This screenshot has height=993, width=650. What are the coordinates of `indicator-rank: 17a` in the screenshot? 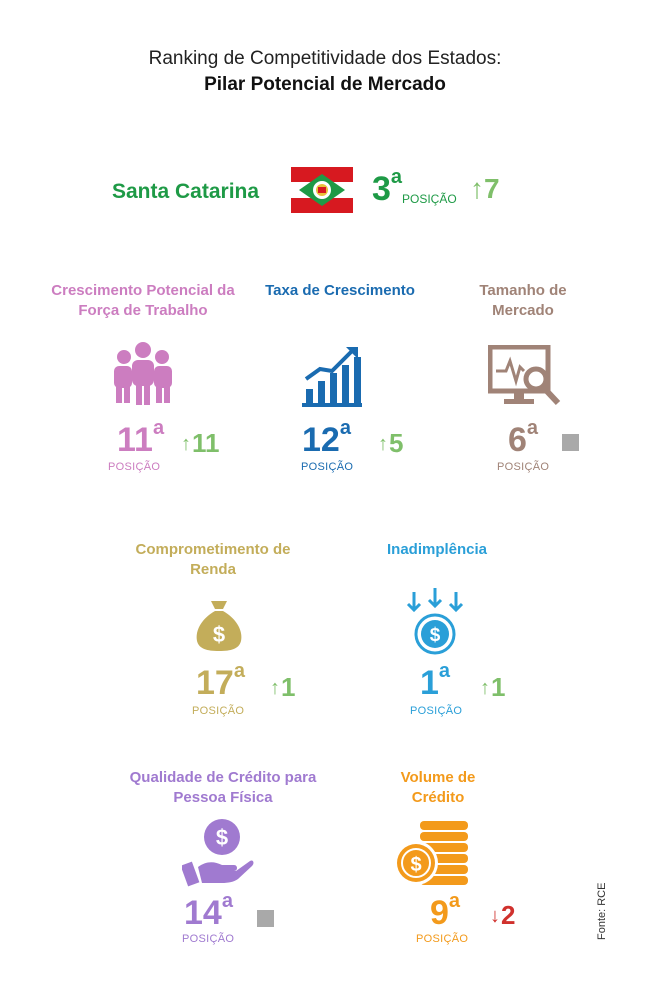 It's located at (220, 681).